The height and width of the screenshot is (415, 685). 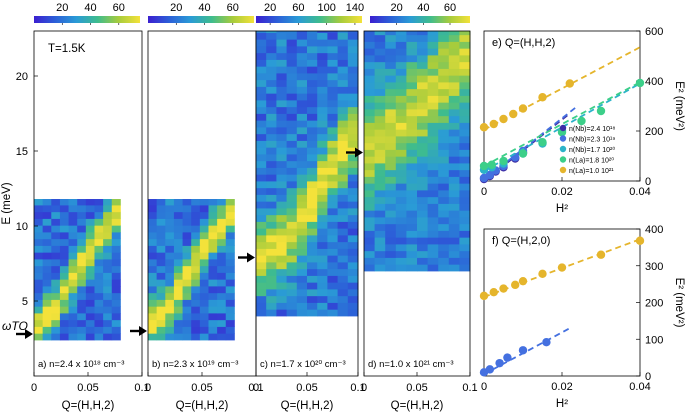 I want to click on y-axis-label: E (meV), so click(x=7, y=203).